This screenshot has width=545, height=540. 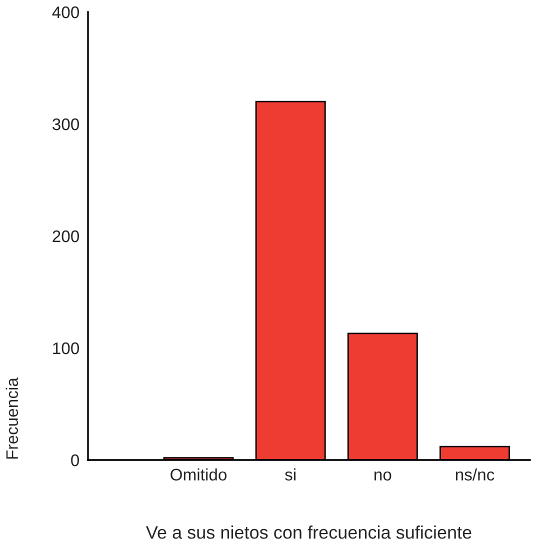 What do you see at coordinates (66, 348) in the screenshot?
I see `y-tick-label: 100` at bounding box center [66, 348].